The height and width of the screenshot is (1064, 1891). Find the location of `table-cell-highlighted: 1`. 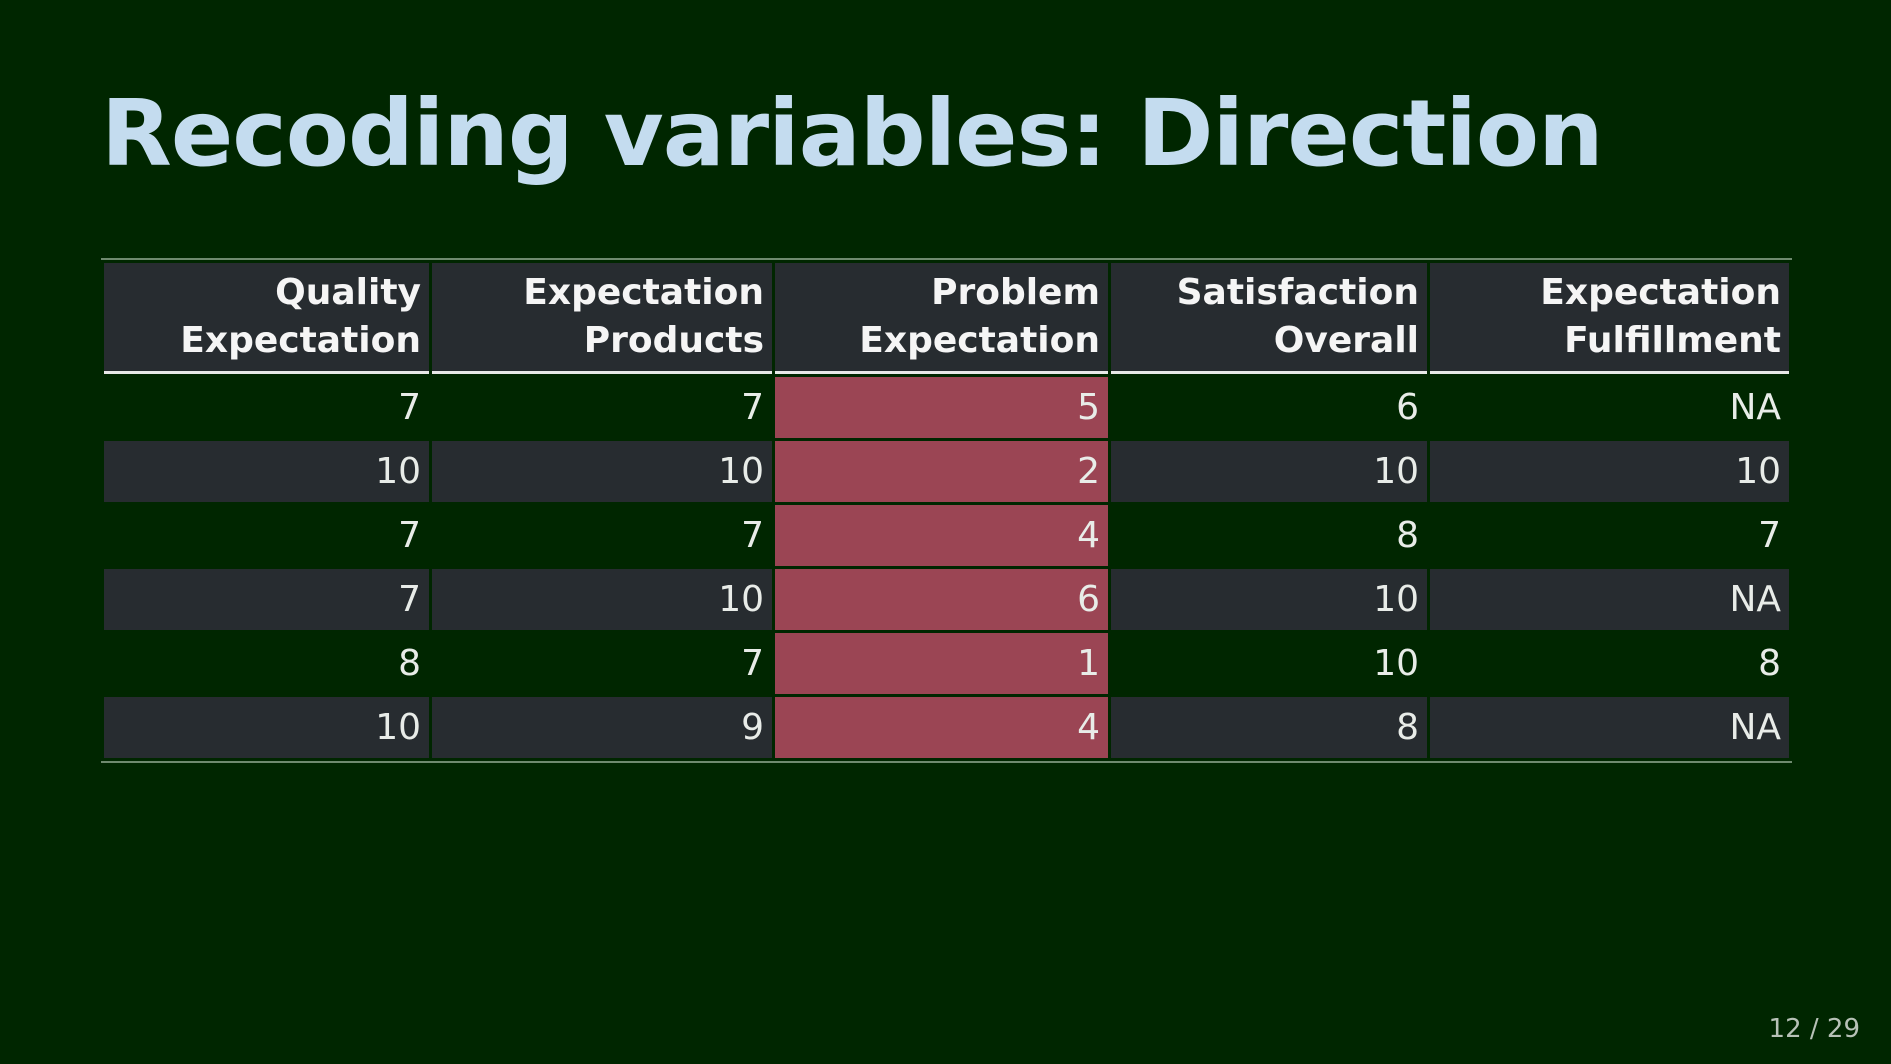

table-cell-highlighted: 1 is located at coordinates (941, 663).